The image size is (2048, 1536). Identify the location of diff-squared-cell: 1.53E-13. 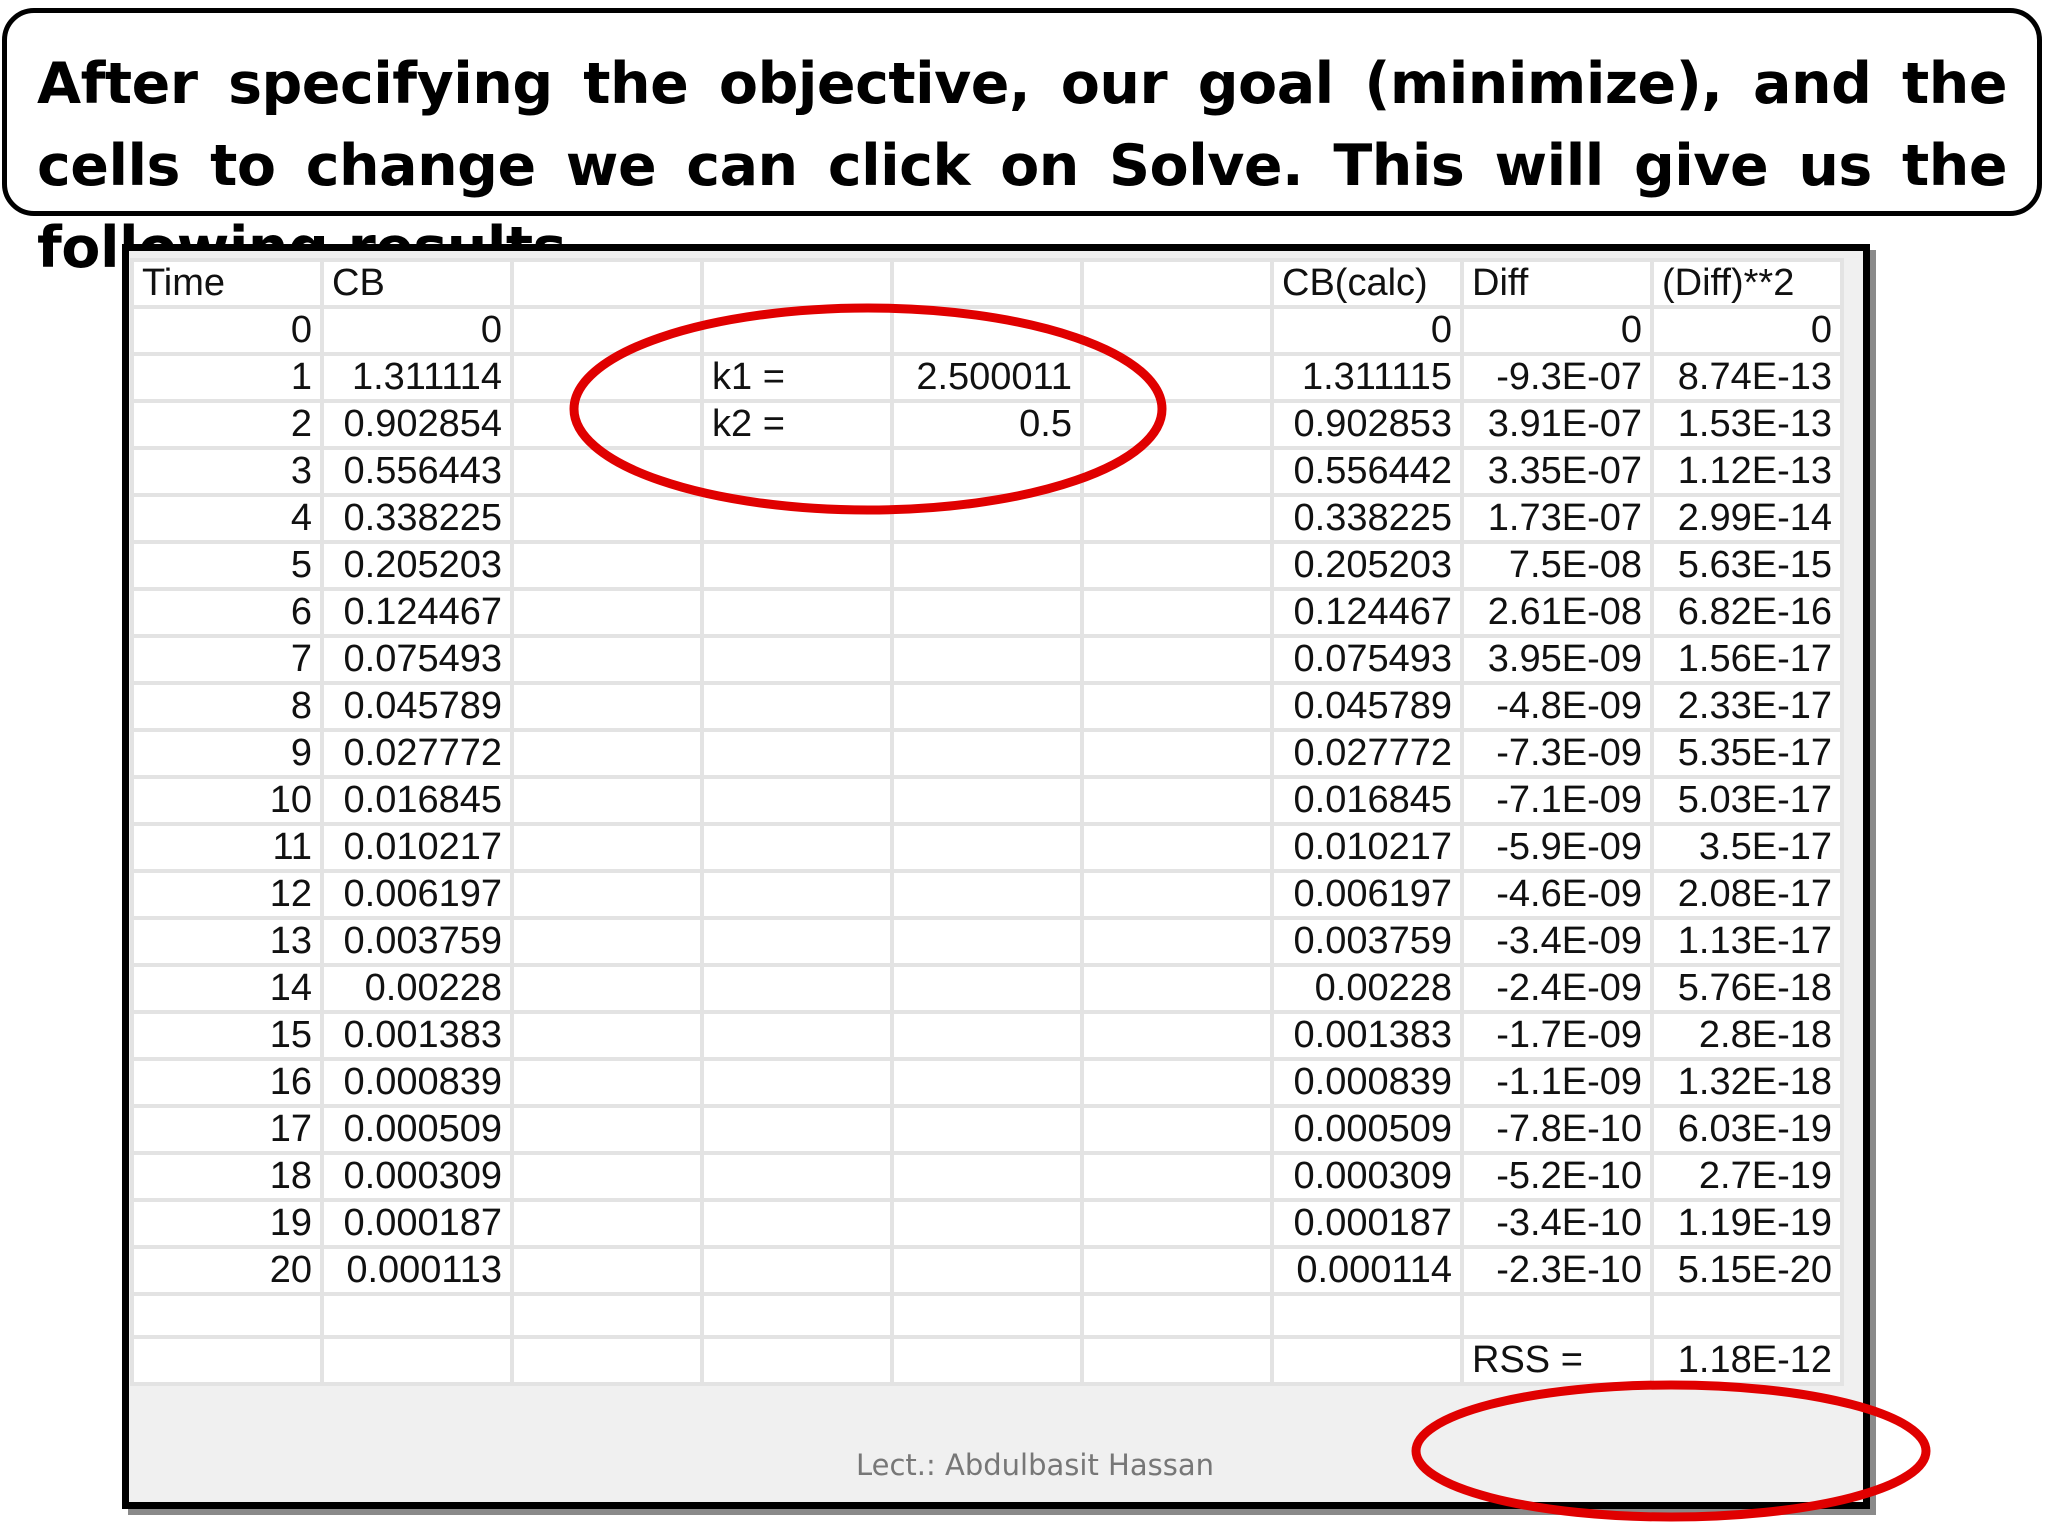
(1747, 424).